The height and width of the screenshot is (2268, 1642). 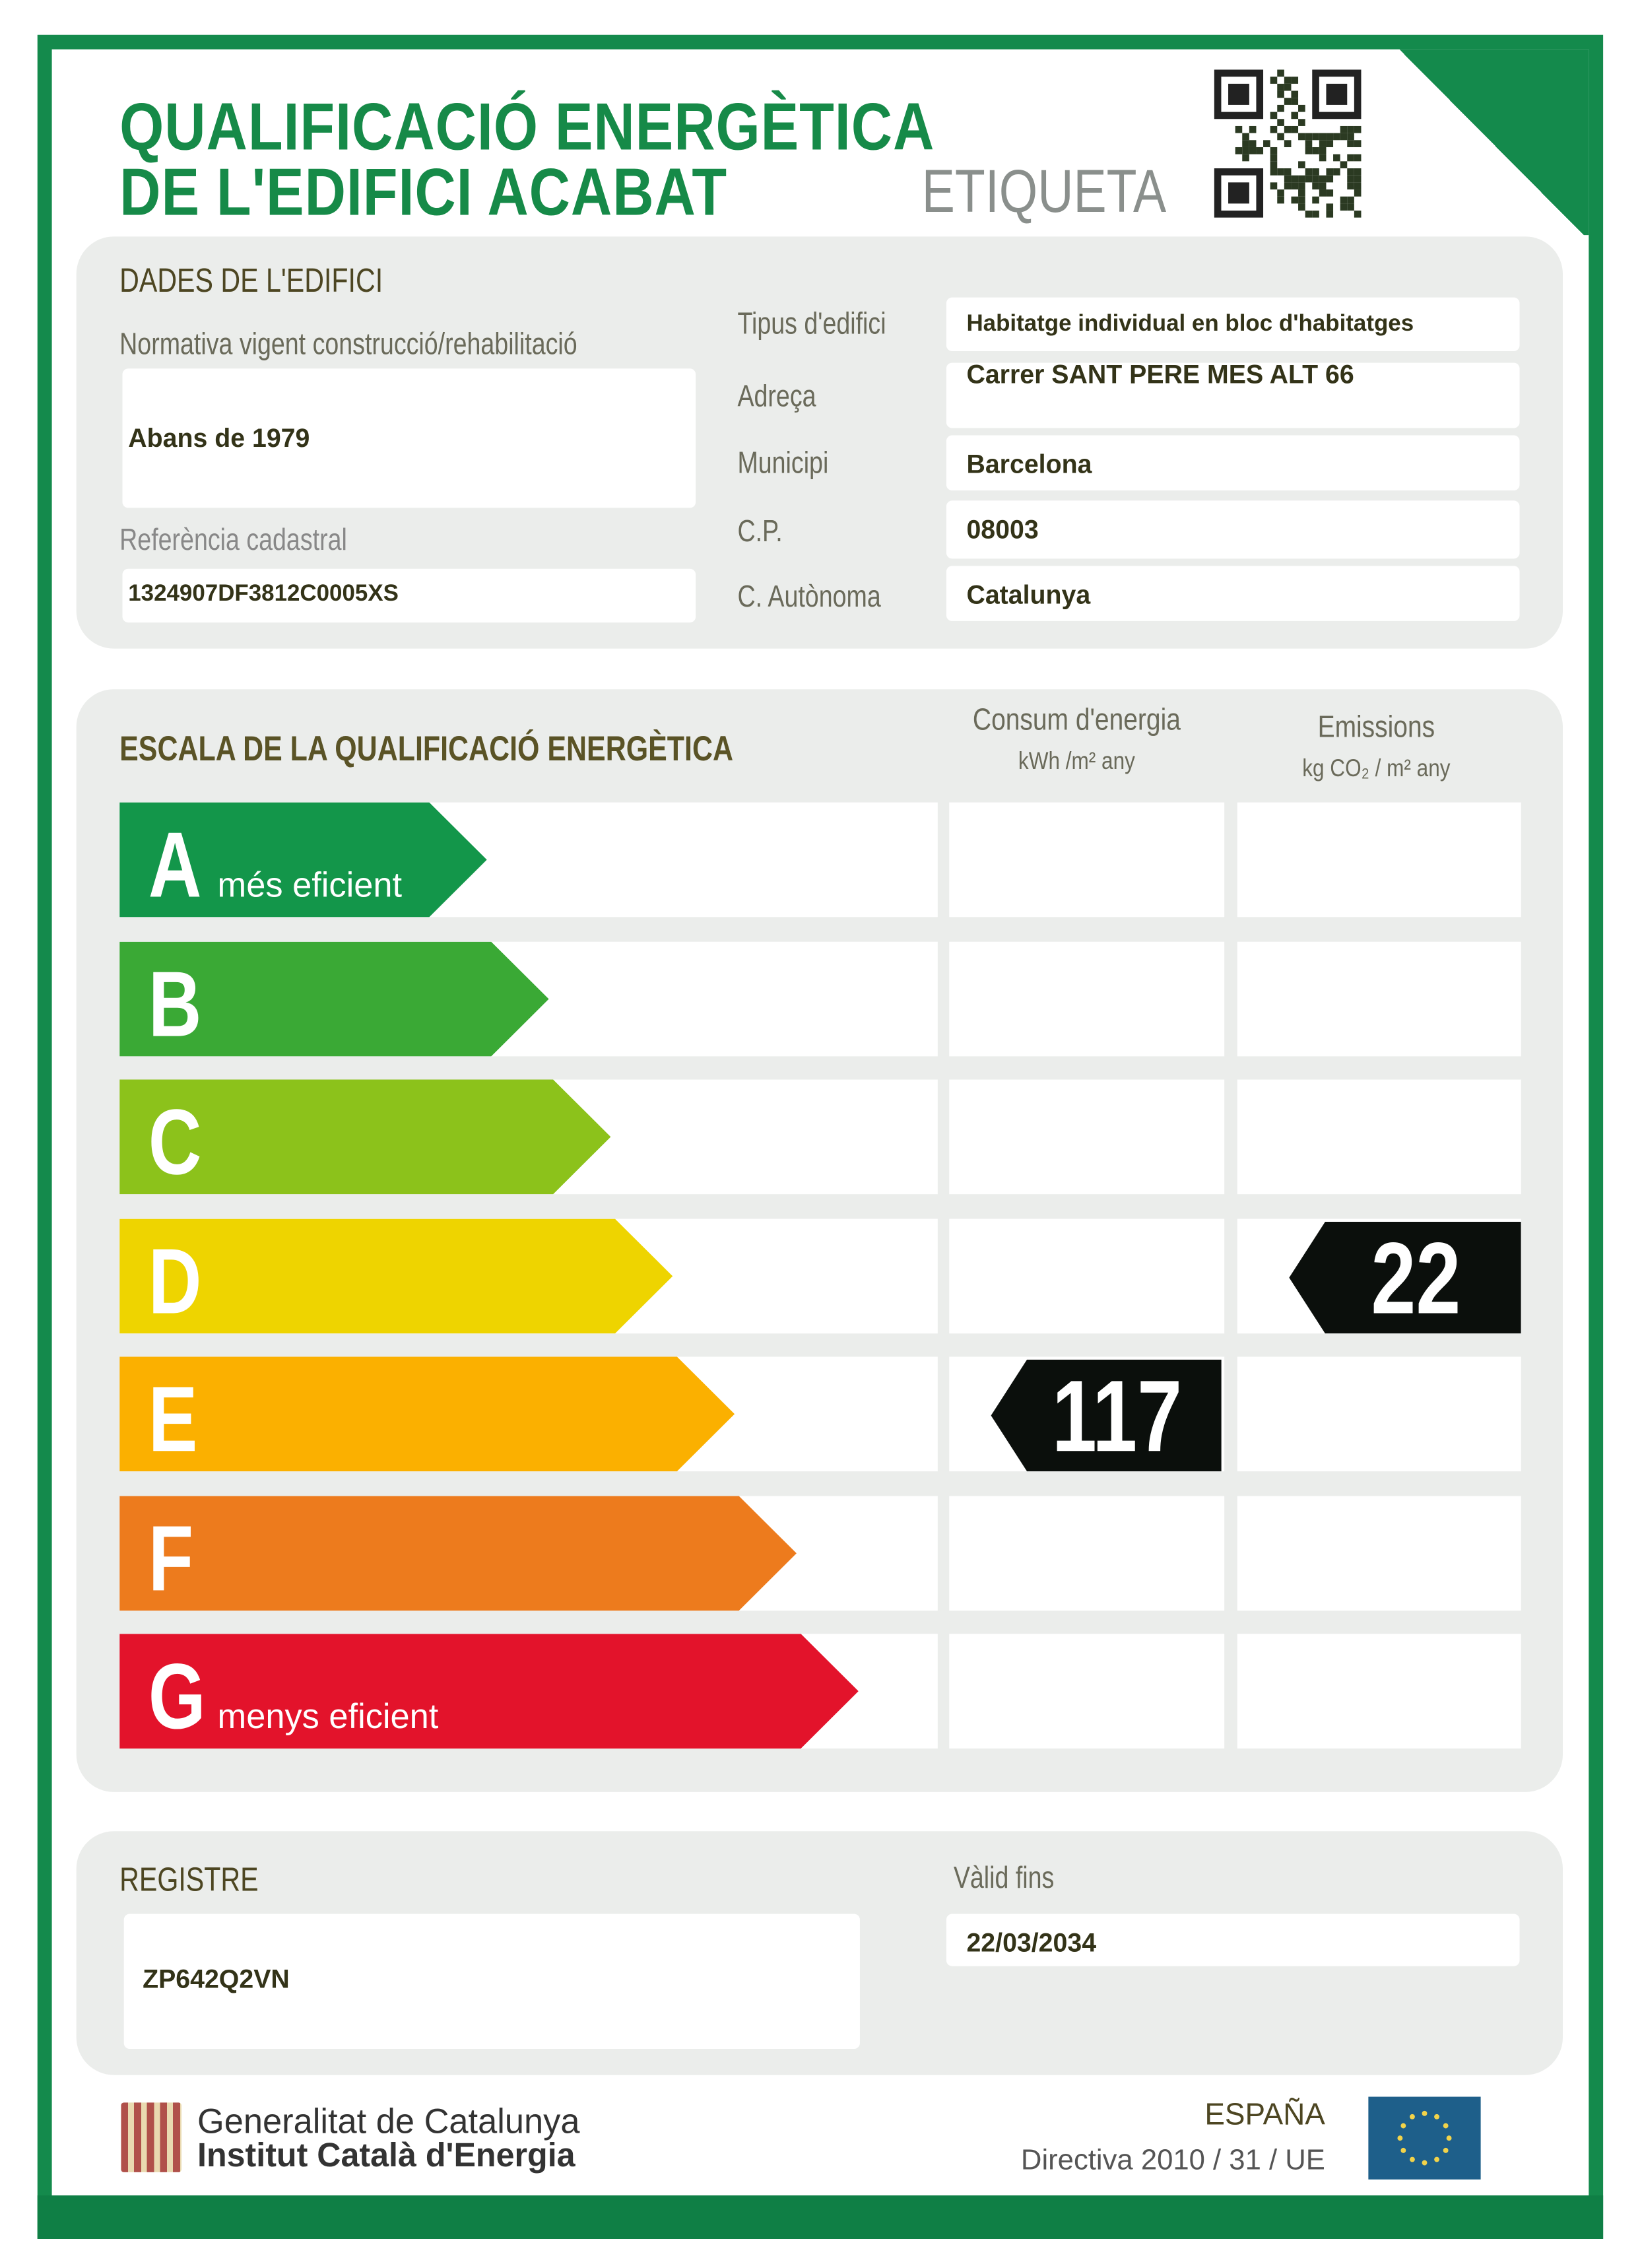 What do you see at coordinates (219, 438) in the screenshot?
I see `normativa-value: Abans de 1979` at bounding box center [219, 438].